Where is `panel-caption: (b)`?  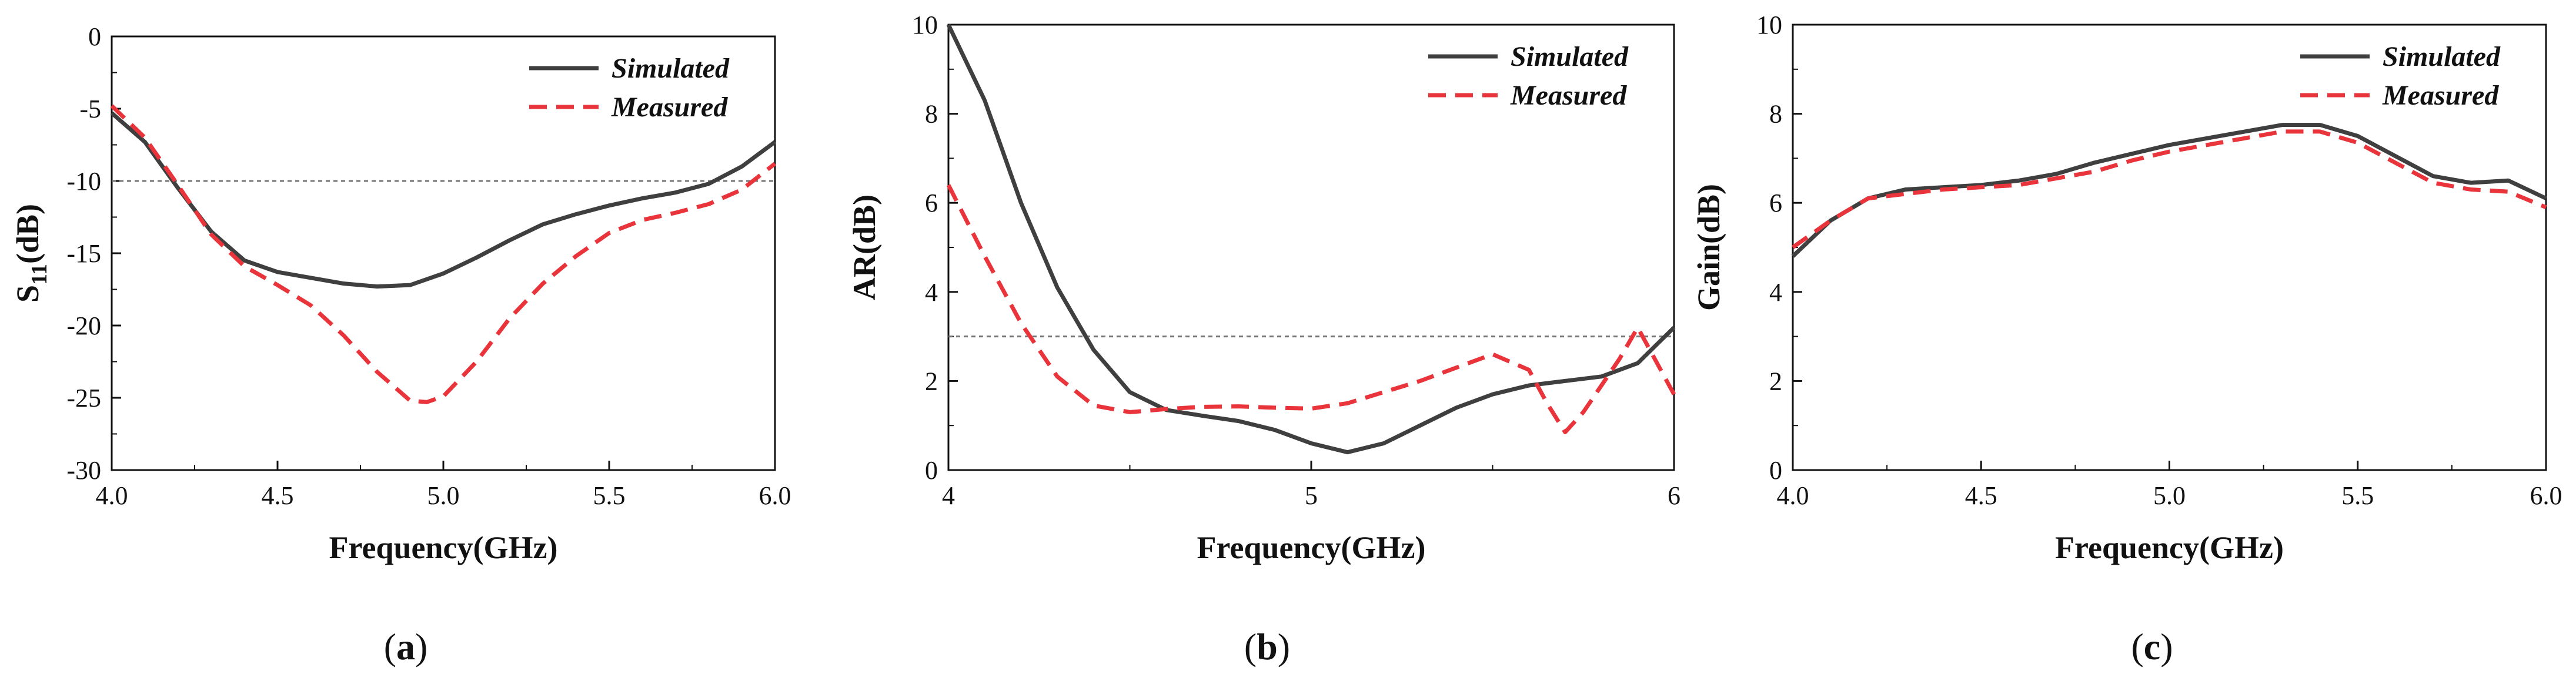
panel-caption: (b) is located at coordinates (1267, 646).